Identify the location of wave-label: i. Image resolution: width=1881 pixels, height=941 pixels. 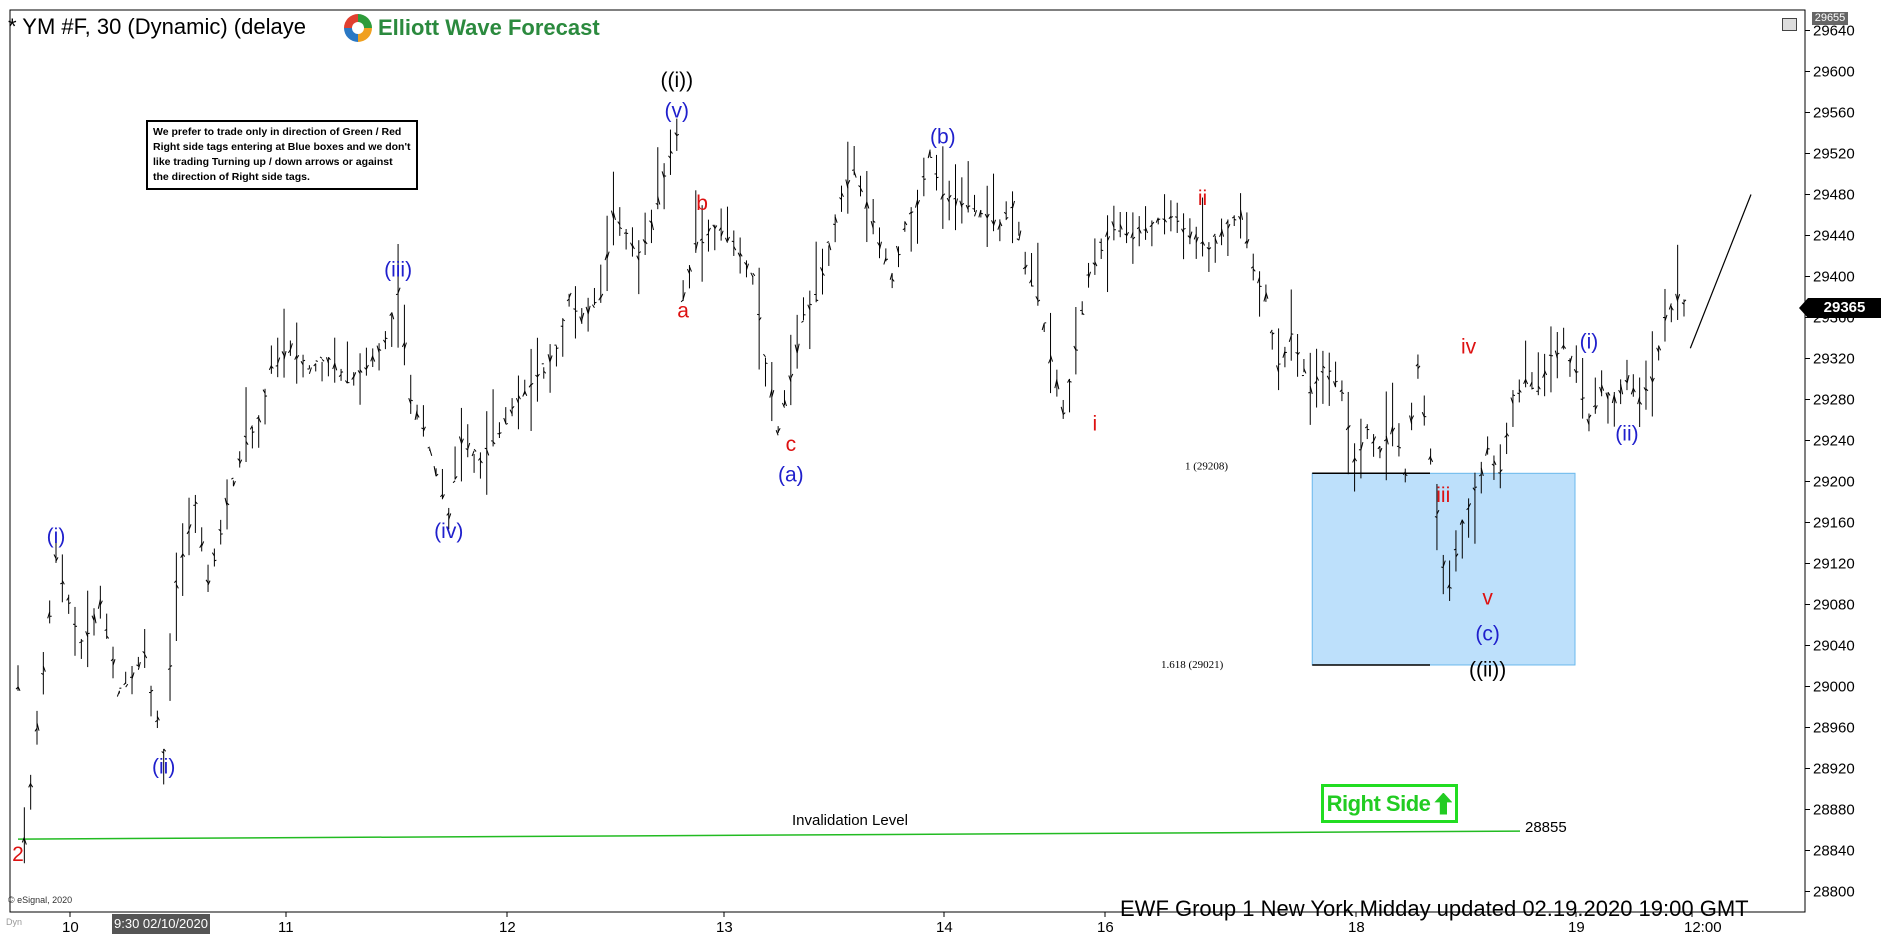
(1095, 423).